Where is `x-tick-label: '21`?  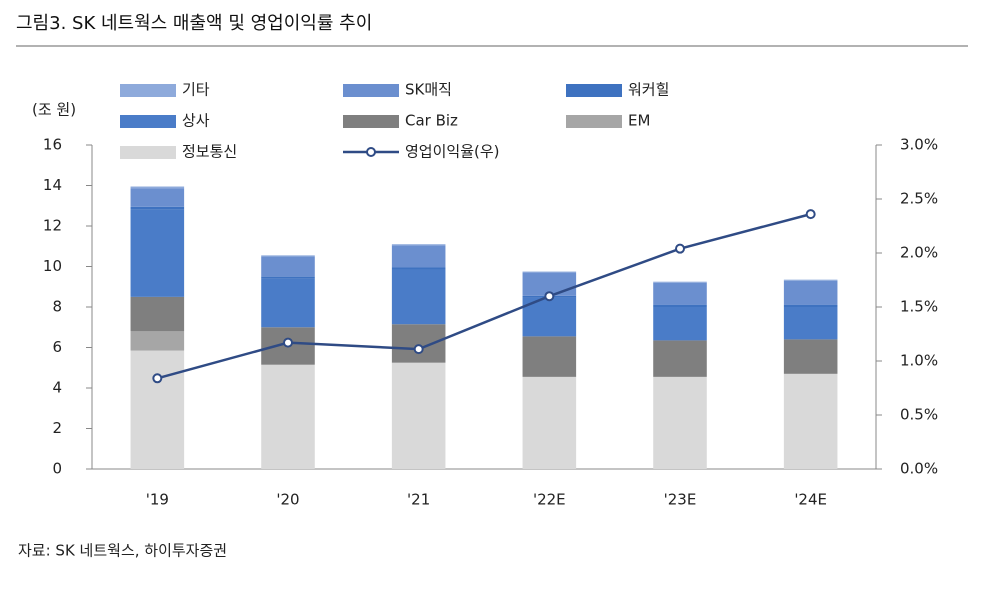 x-tick-label: '21 is located at coordinates (418, 500).